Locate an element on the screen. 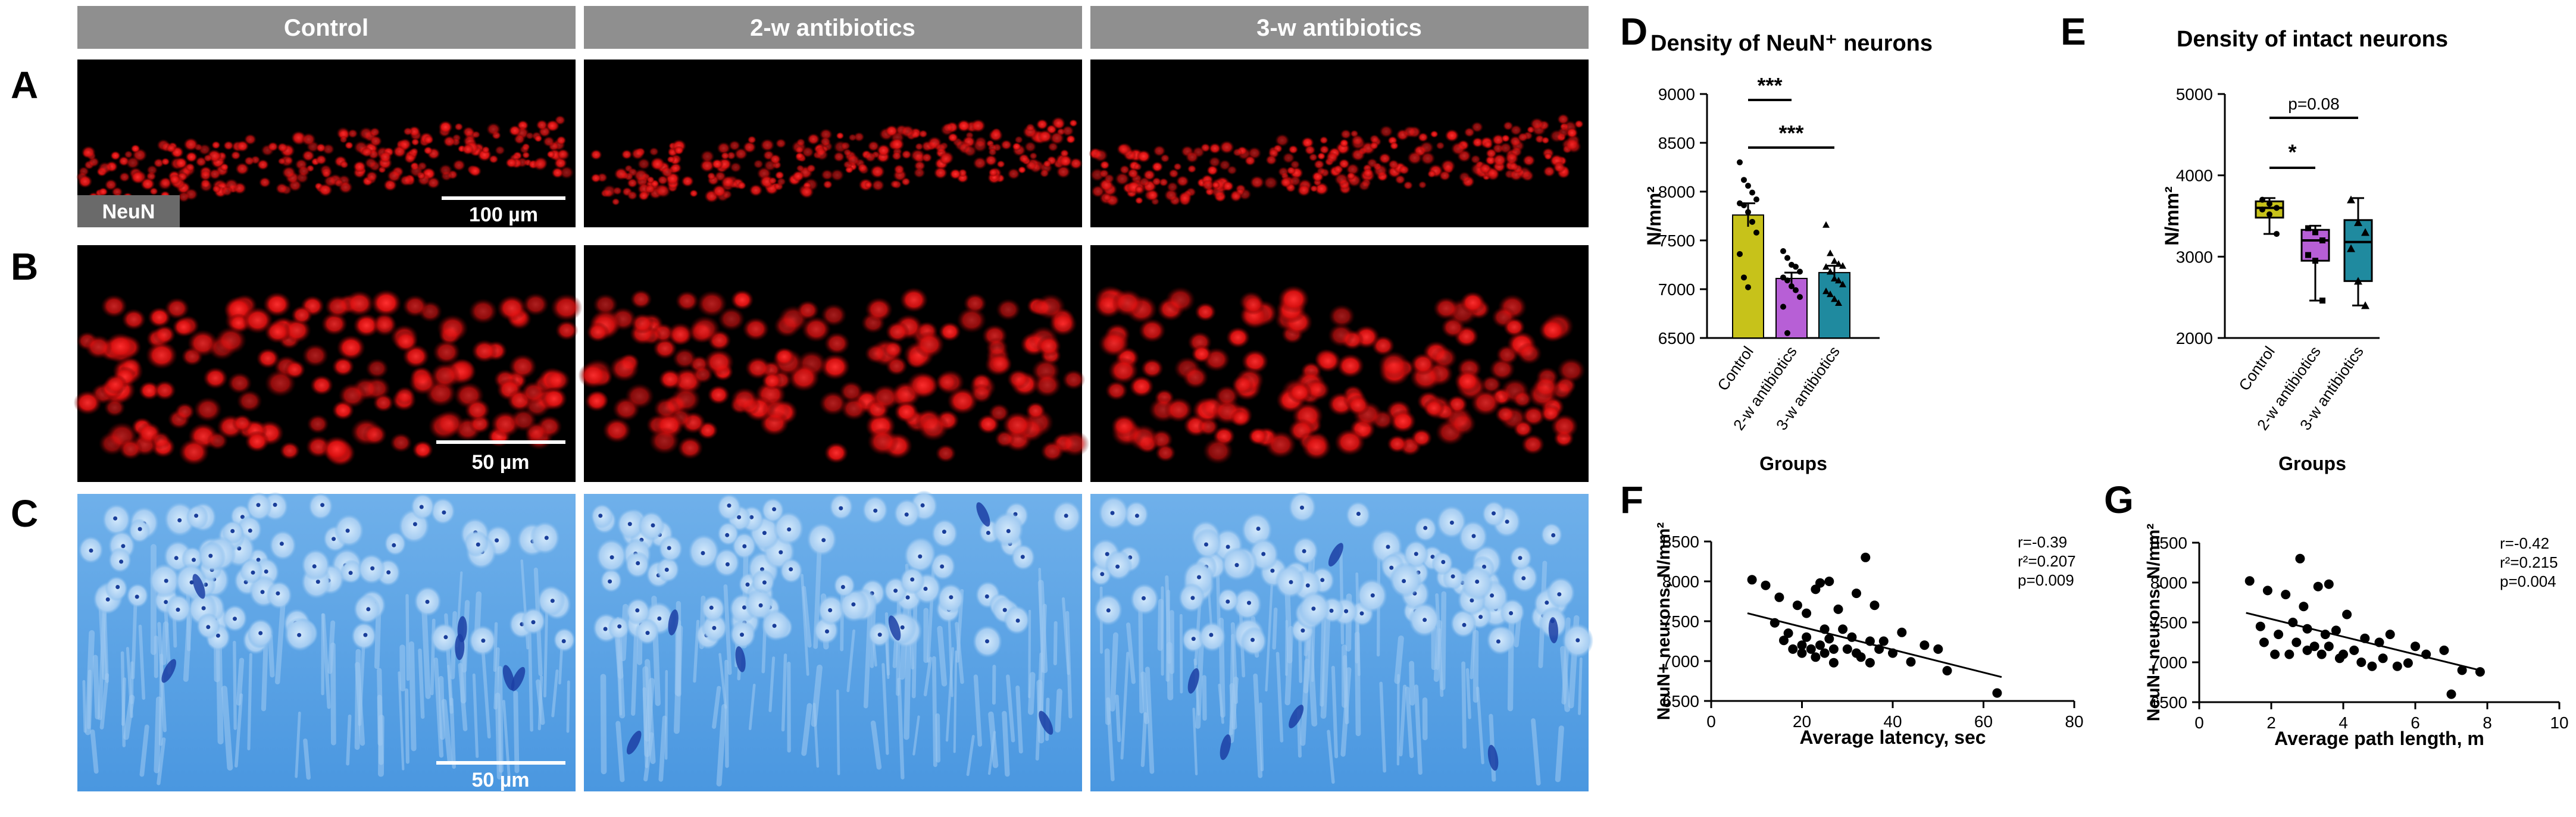 The height and width of the screenshot is (817, 2576). y-axis-label: N/mm² is located at coordinates (2172, 216).